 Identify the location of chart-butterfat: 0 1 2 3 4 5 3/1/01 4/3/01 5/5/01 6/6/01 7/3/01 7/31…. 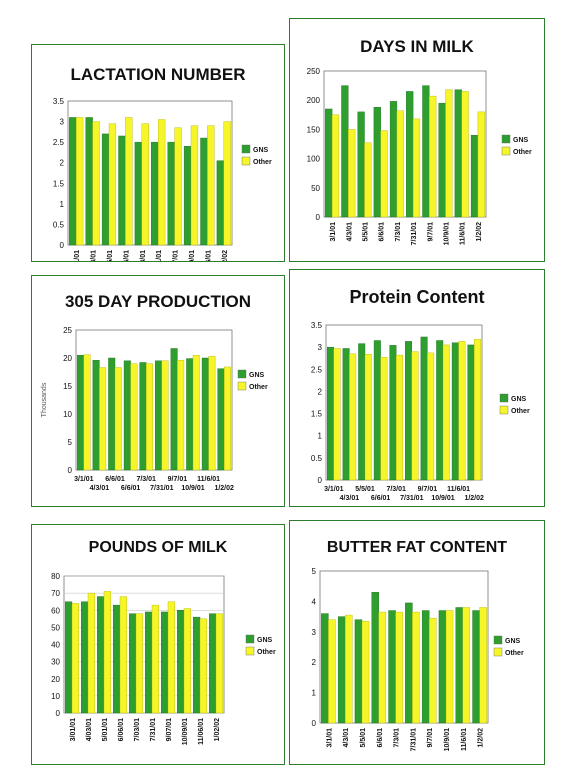
(418, 659).